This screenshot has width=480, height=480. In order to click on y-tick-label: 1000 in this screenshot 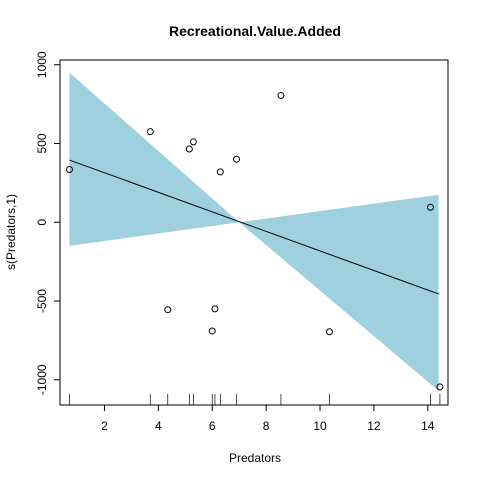, I will do `click(42, 64)`.